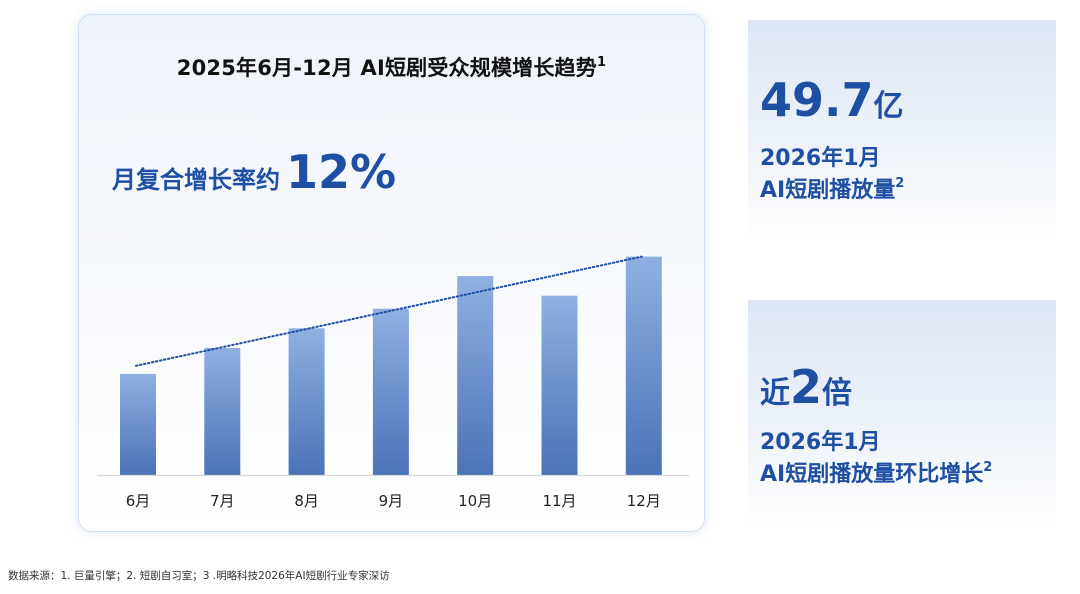 The width and height of the screenshot is (1080, 594). What do you see at coordinates (475, 375) in the screenshot?
I see `bar-10月` at bounding box center [475, 375].